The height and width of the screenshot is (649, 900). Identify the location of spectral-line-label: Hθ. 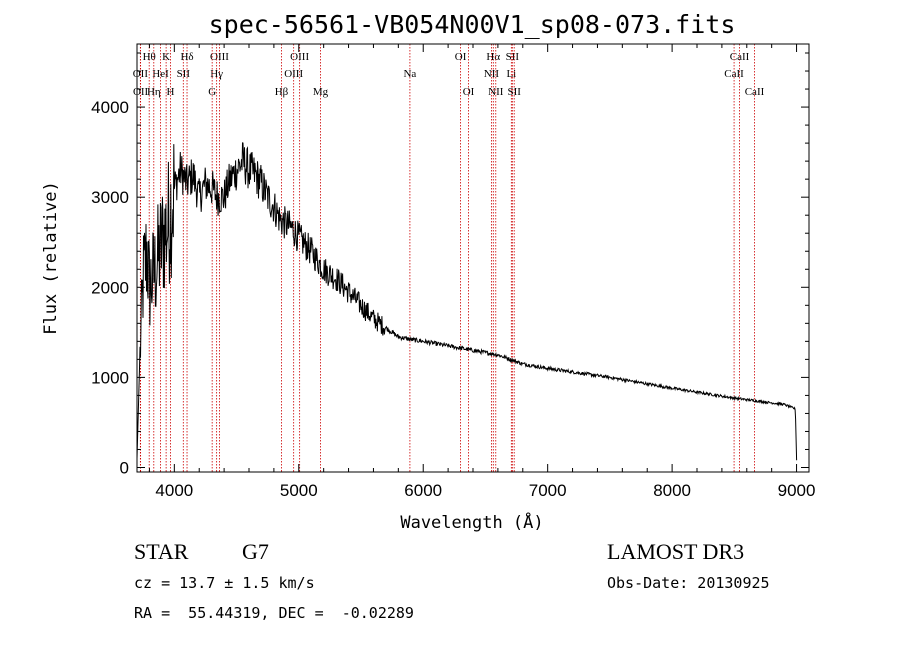
(149, 57).